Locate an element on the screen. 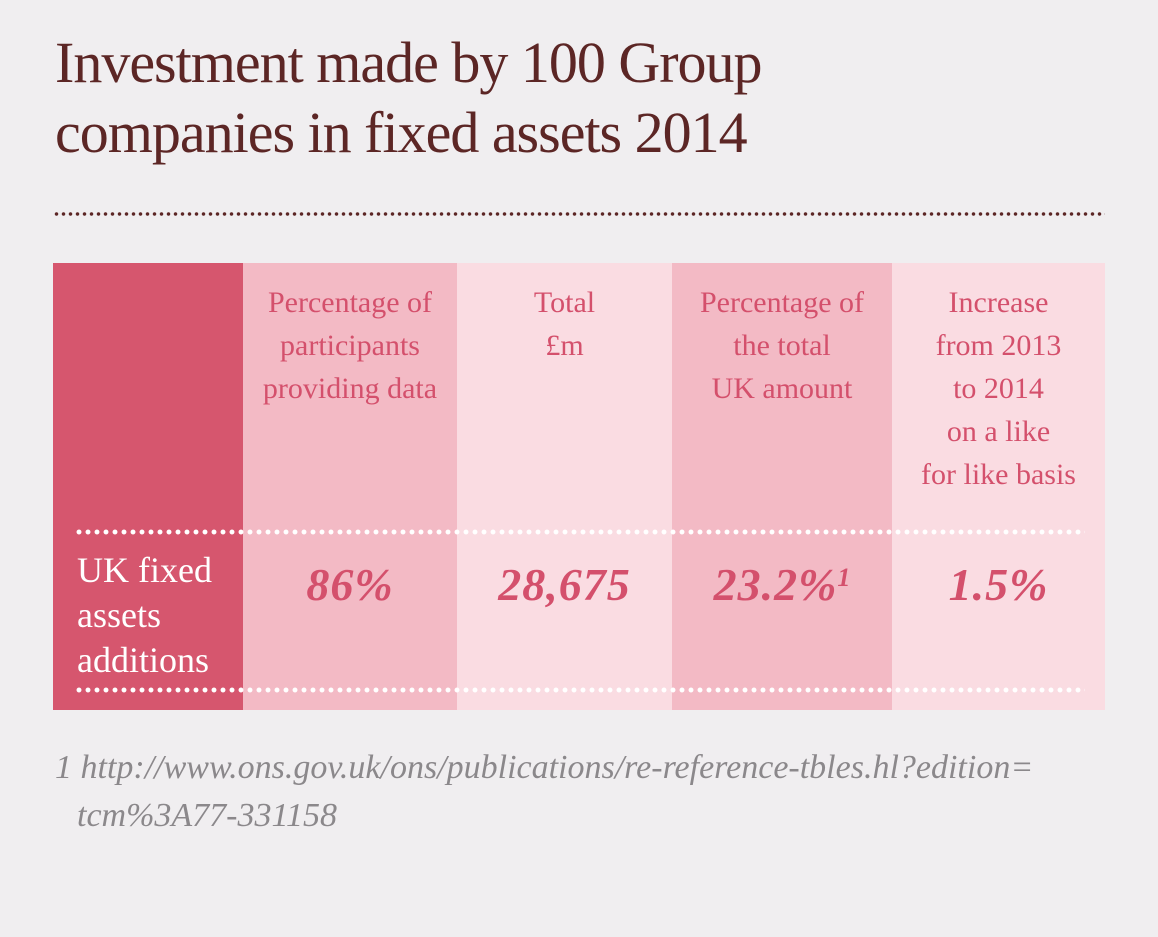 This screenshot has height=937, width=1158. page-title-line2: companies in fixed assets 2014 is located at coordinates (401, 132).